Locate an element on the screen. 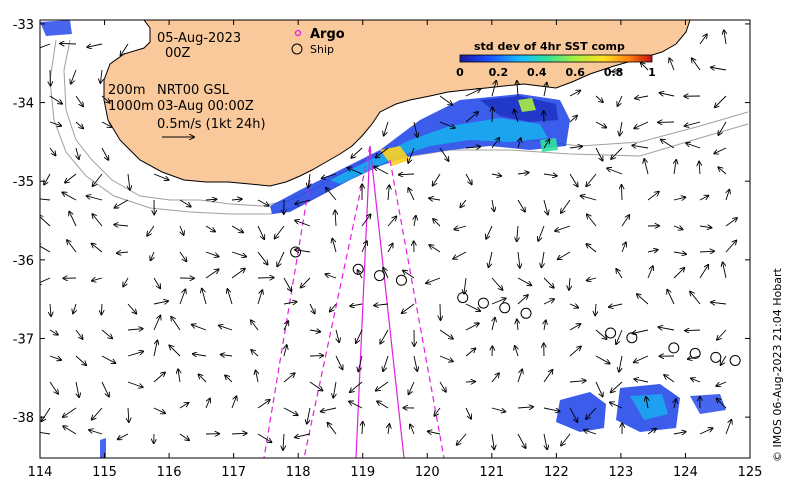 This screenshot has height=492, width=791. x-tick-label: 117 is located at coordinates (233, 472).